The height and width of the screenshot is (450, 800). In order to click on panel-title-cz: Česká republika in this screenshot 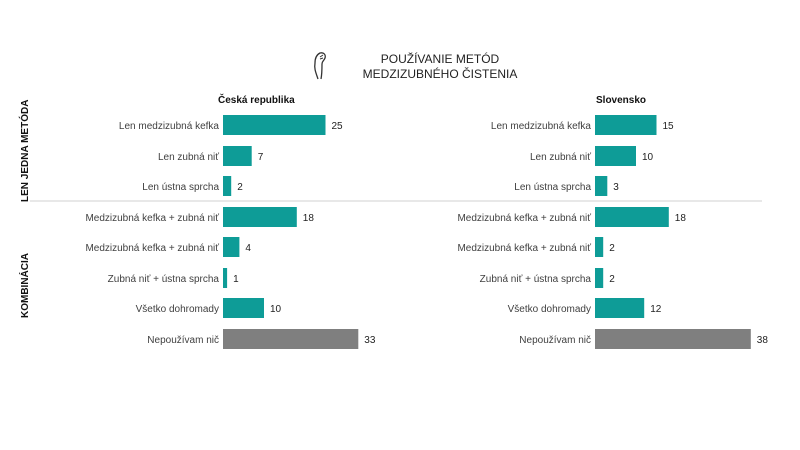, I will do `click(256, 100)`.